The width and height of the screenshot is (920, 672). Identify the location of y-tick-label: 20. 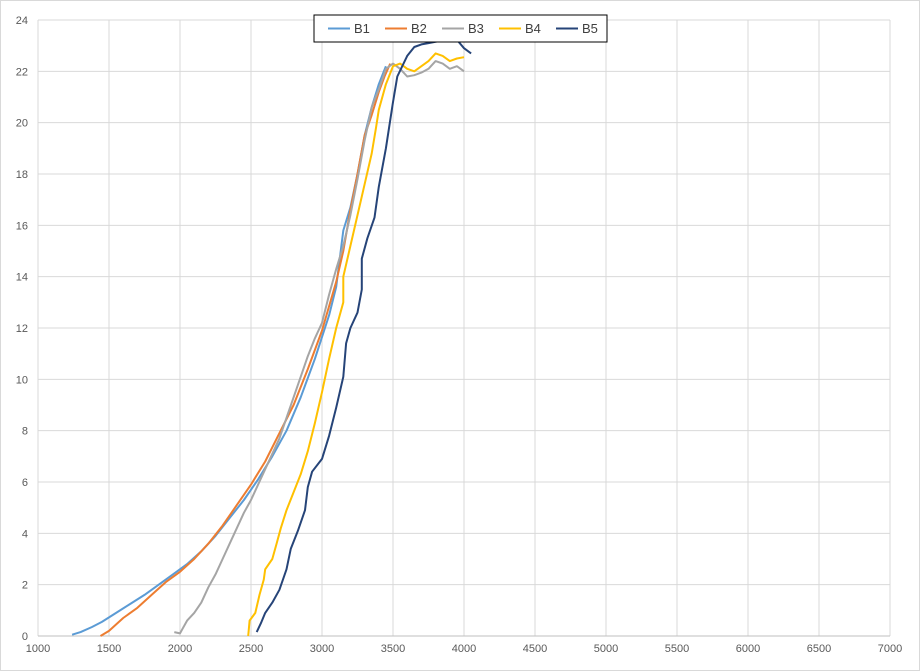
(22, 124).